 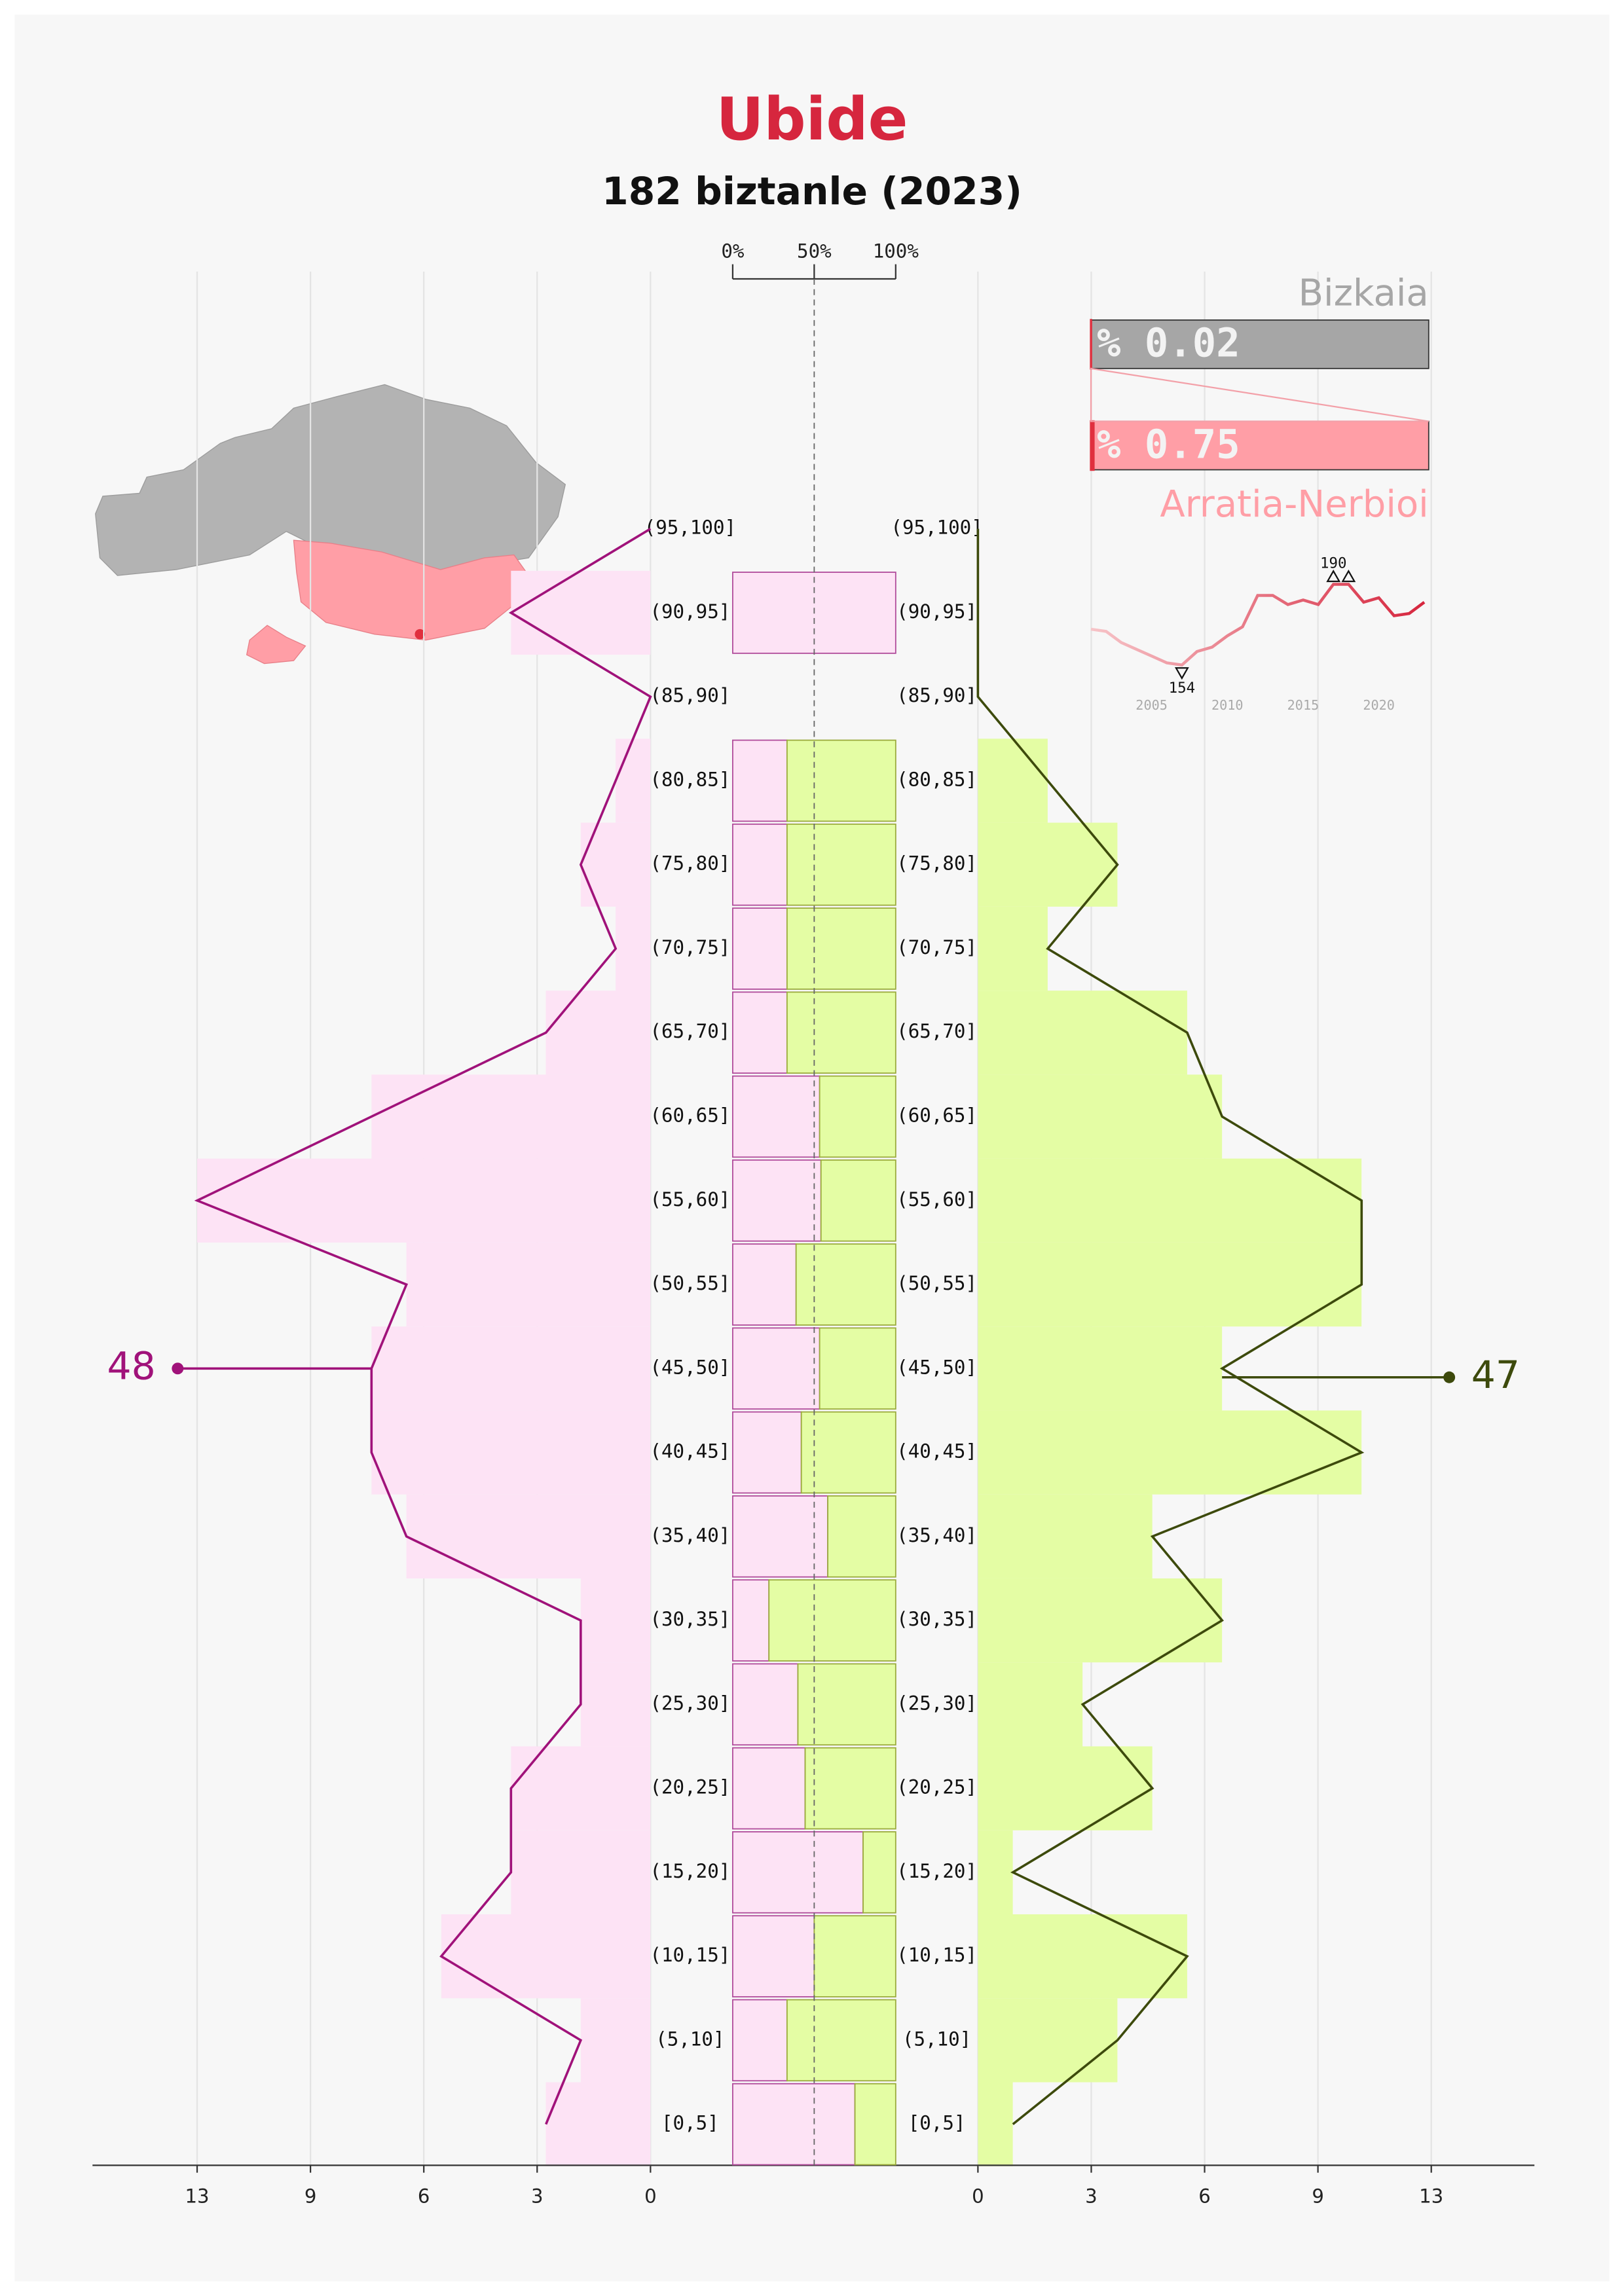 What do you see at coordinates (1182, 688) in the screenshot?
I see `min-label: 154` at bounding box center [1182, 688].